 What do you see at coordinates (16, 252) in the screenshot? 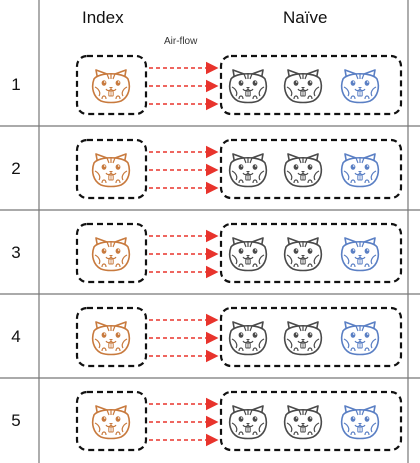
I see `row-number: 3` at bounding box center [16, 252].